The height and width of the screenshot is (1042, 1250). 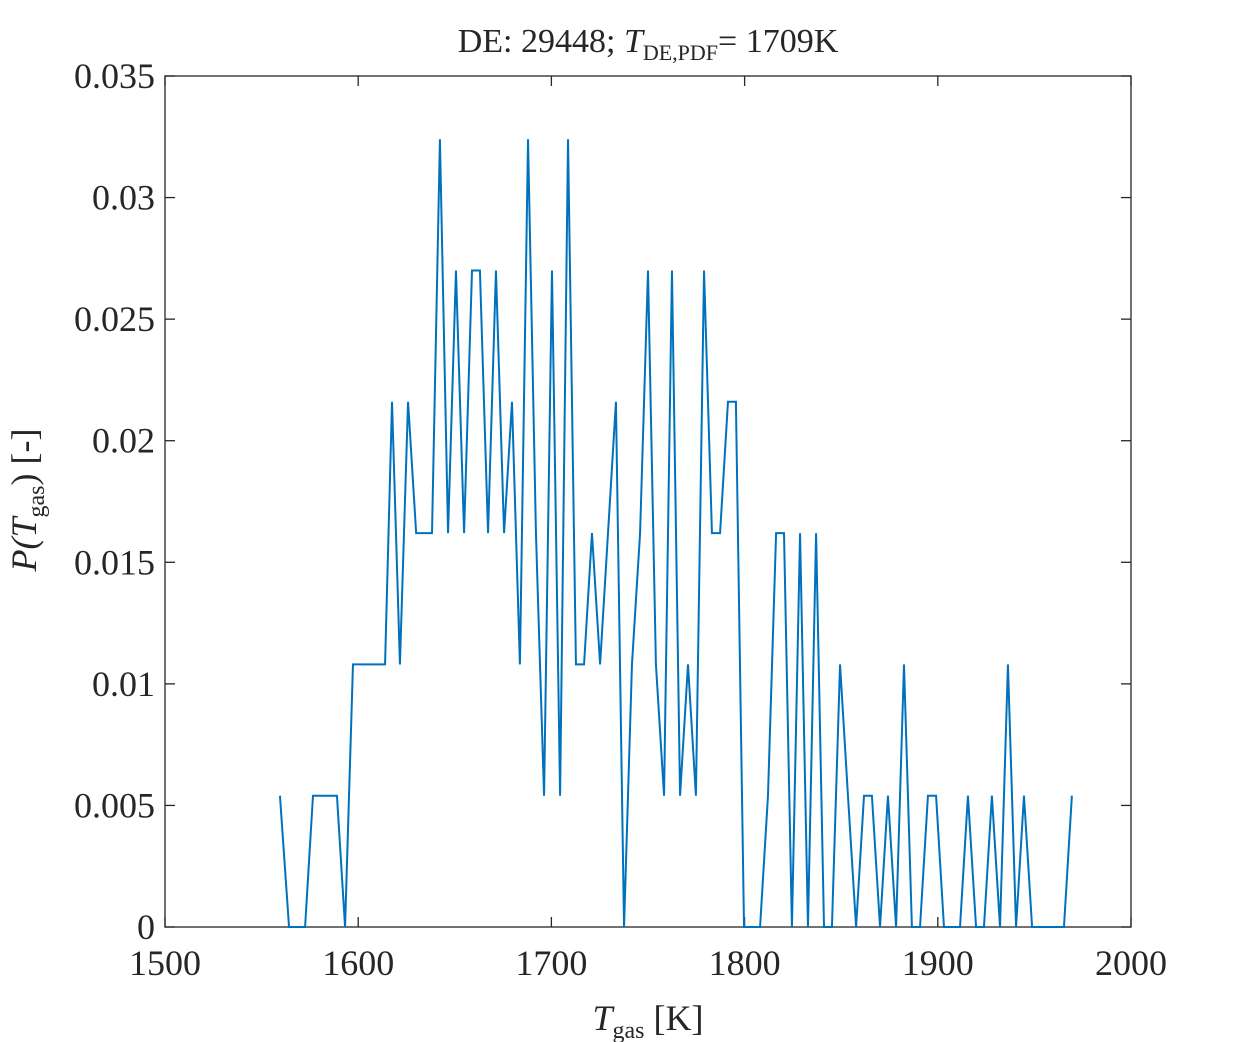 What do you see at coordinates (358, 963) in the screenshot?
I see `x-tick-label: 1600` at bounding box center [358, 963].